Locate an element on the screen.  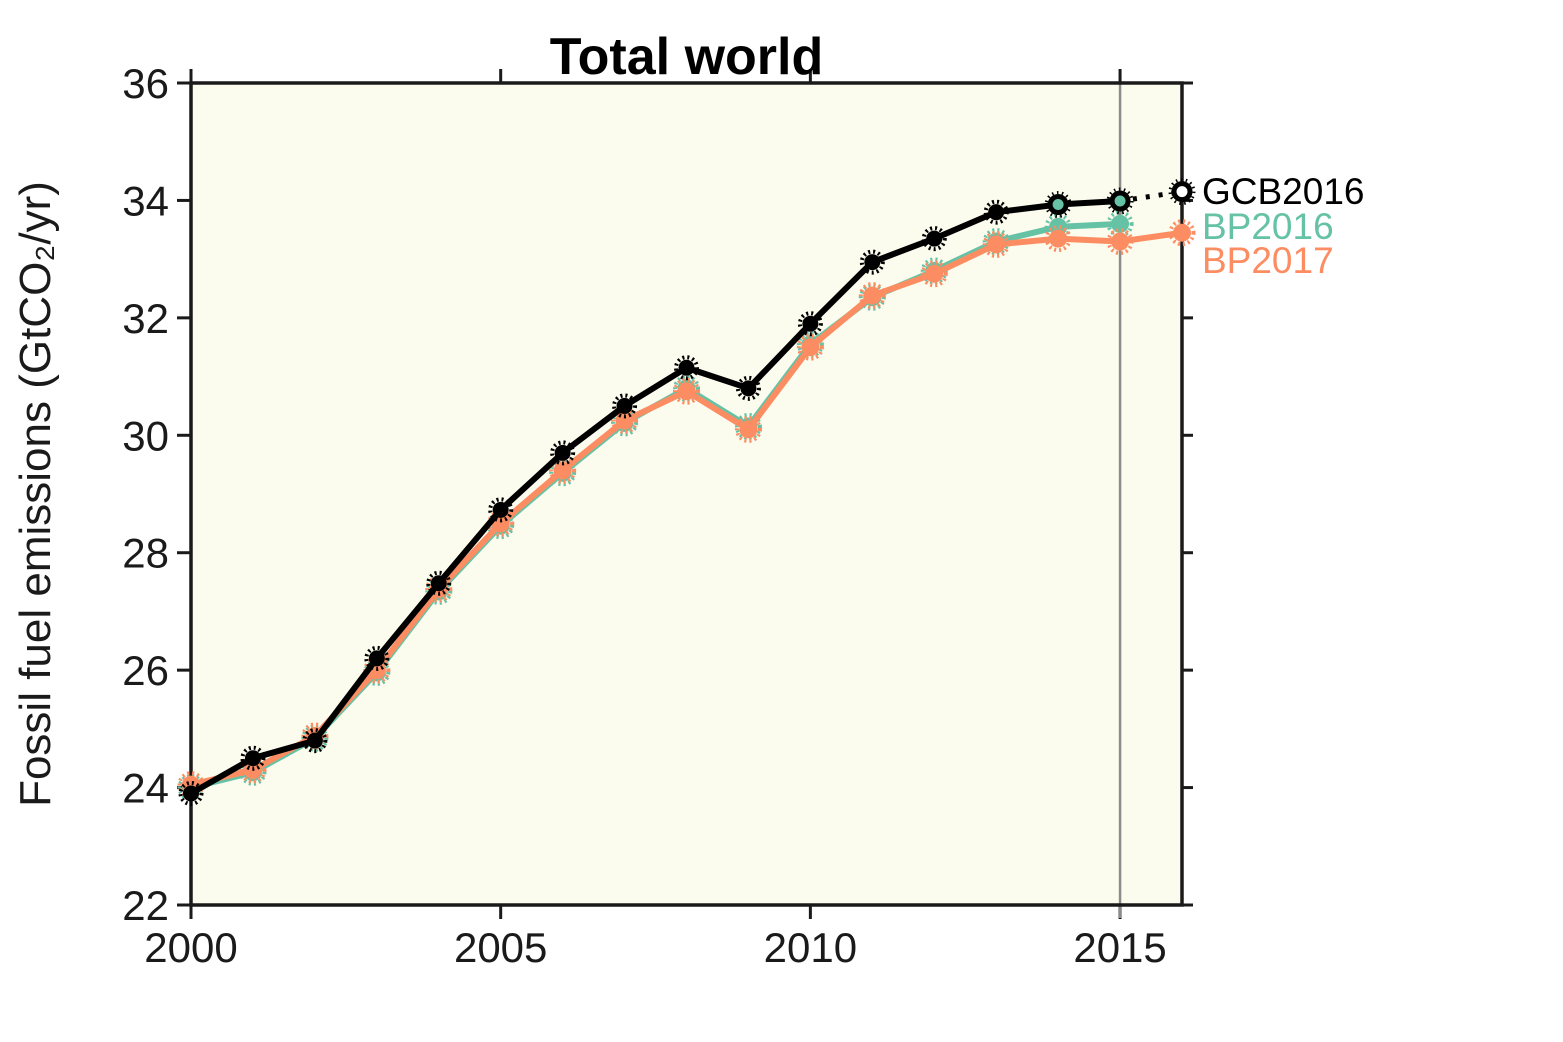
data-point-bp2016-2006-fringe is located at coordinates (563, 473).